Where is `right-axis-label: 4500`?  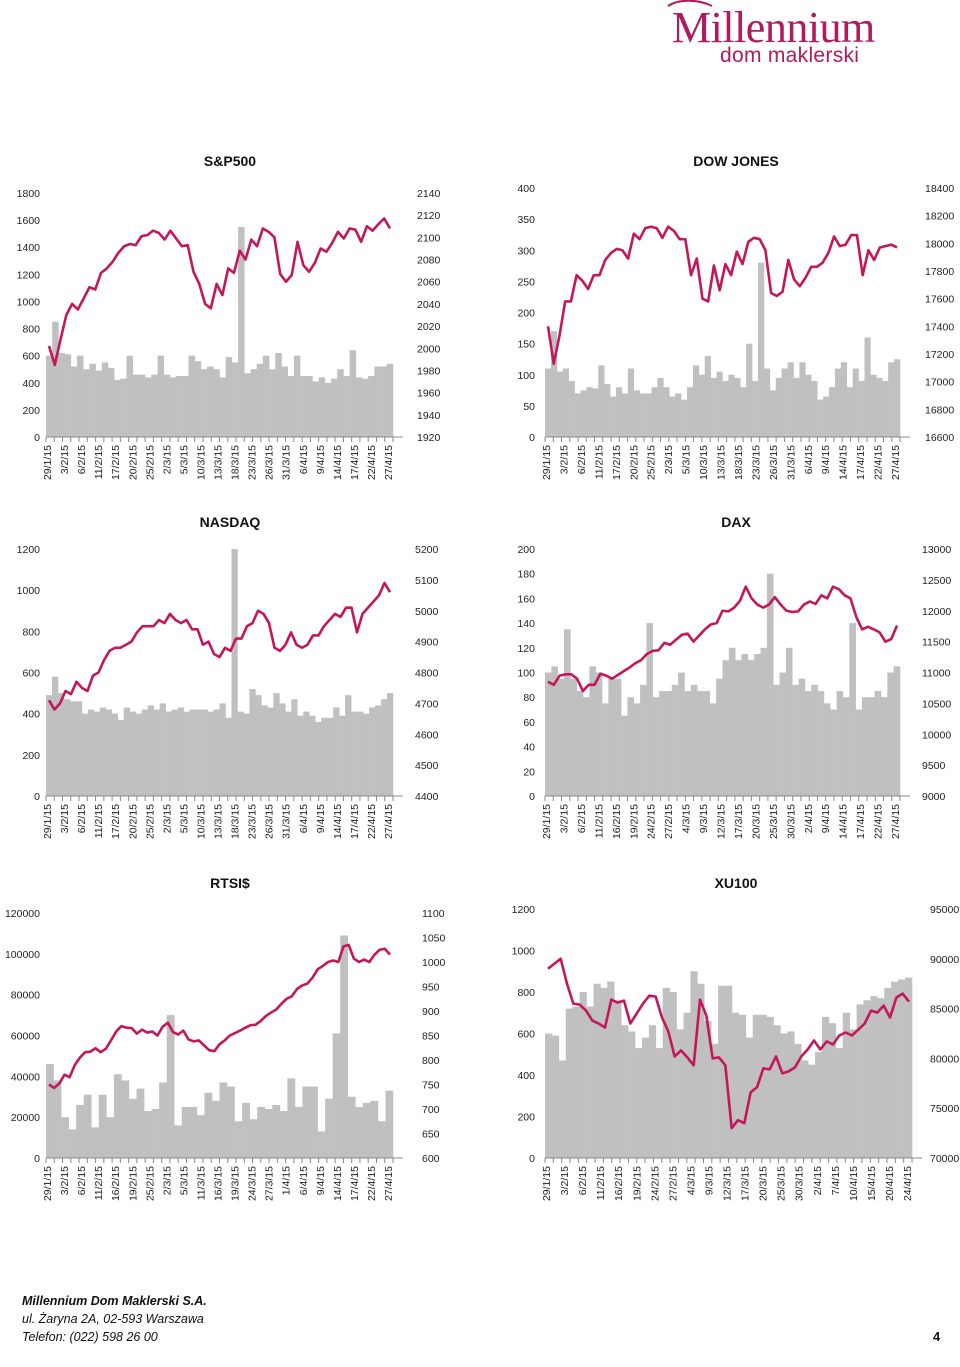 right-axis-label: 4500 is located at coordinates (427, 766).